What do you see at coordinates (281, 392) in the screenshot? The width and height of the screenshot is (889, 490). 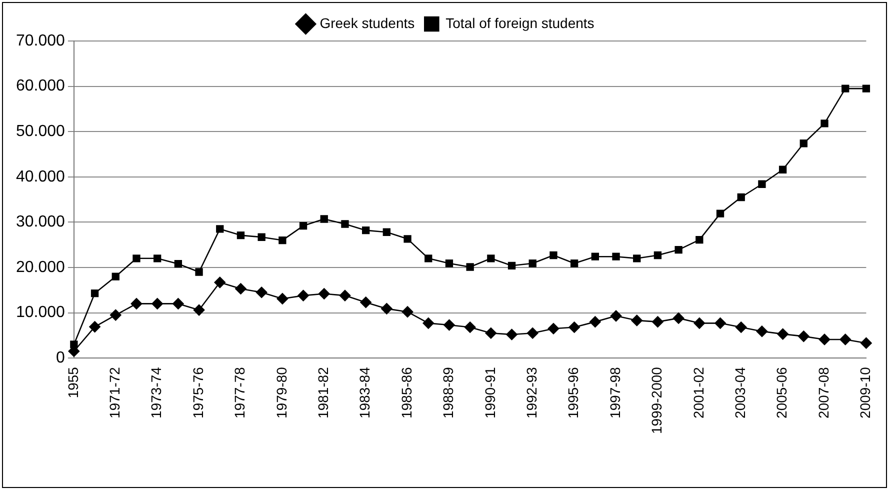 I see `x-tick-label: 1979-80` at bounding box center [281, 392].